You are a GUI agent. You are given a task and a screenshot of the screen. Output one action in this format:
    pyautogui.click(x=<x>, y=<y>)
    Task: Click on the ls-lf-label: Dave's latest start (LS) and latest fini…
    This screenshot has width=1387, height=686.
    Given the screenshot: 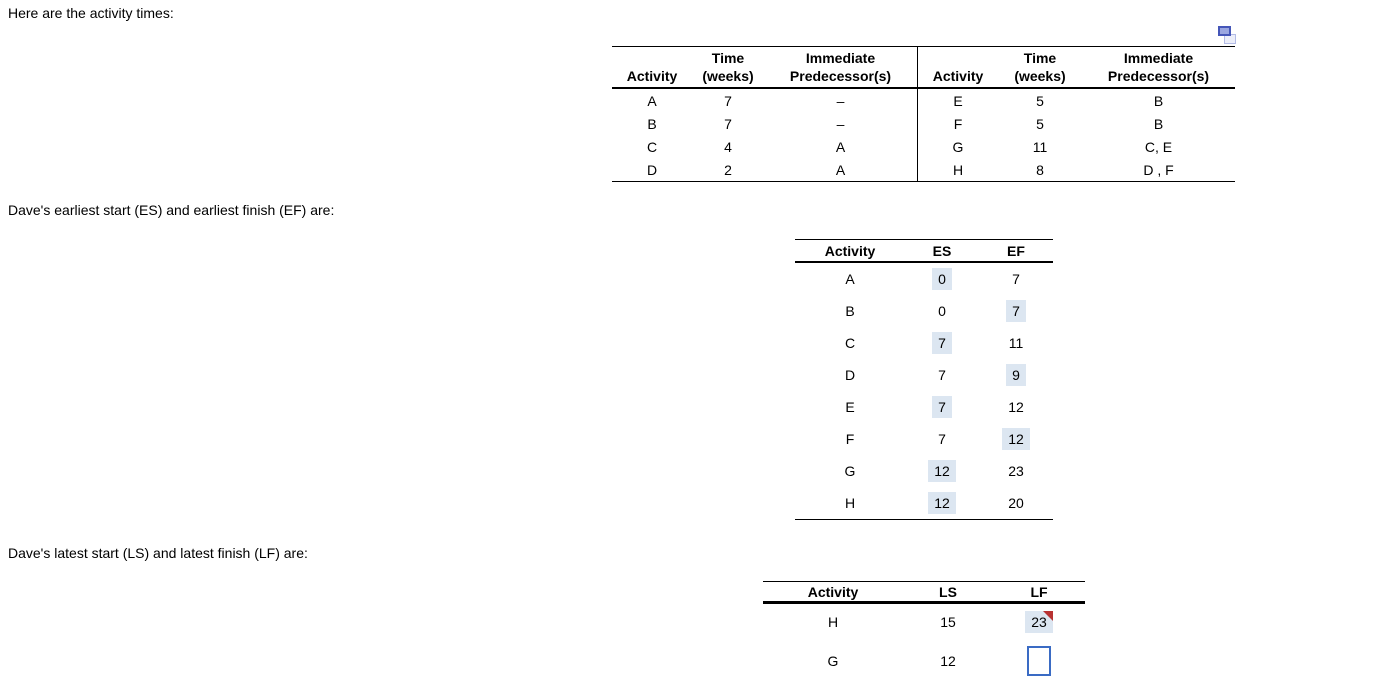 What is the action you would take?
    pyautogui.click(x=158, y=553)
    